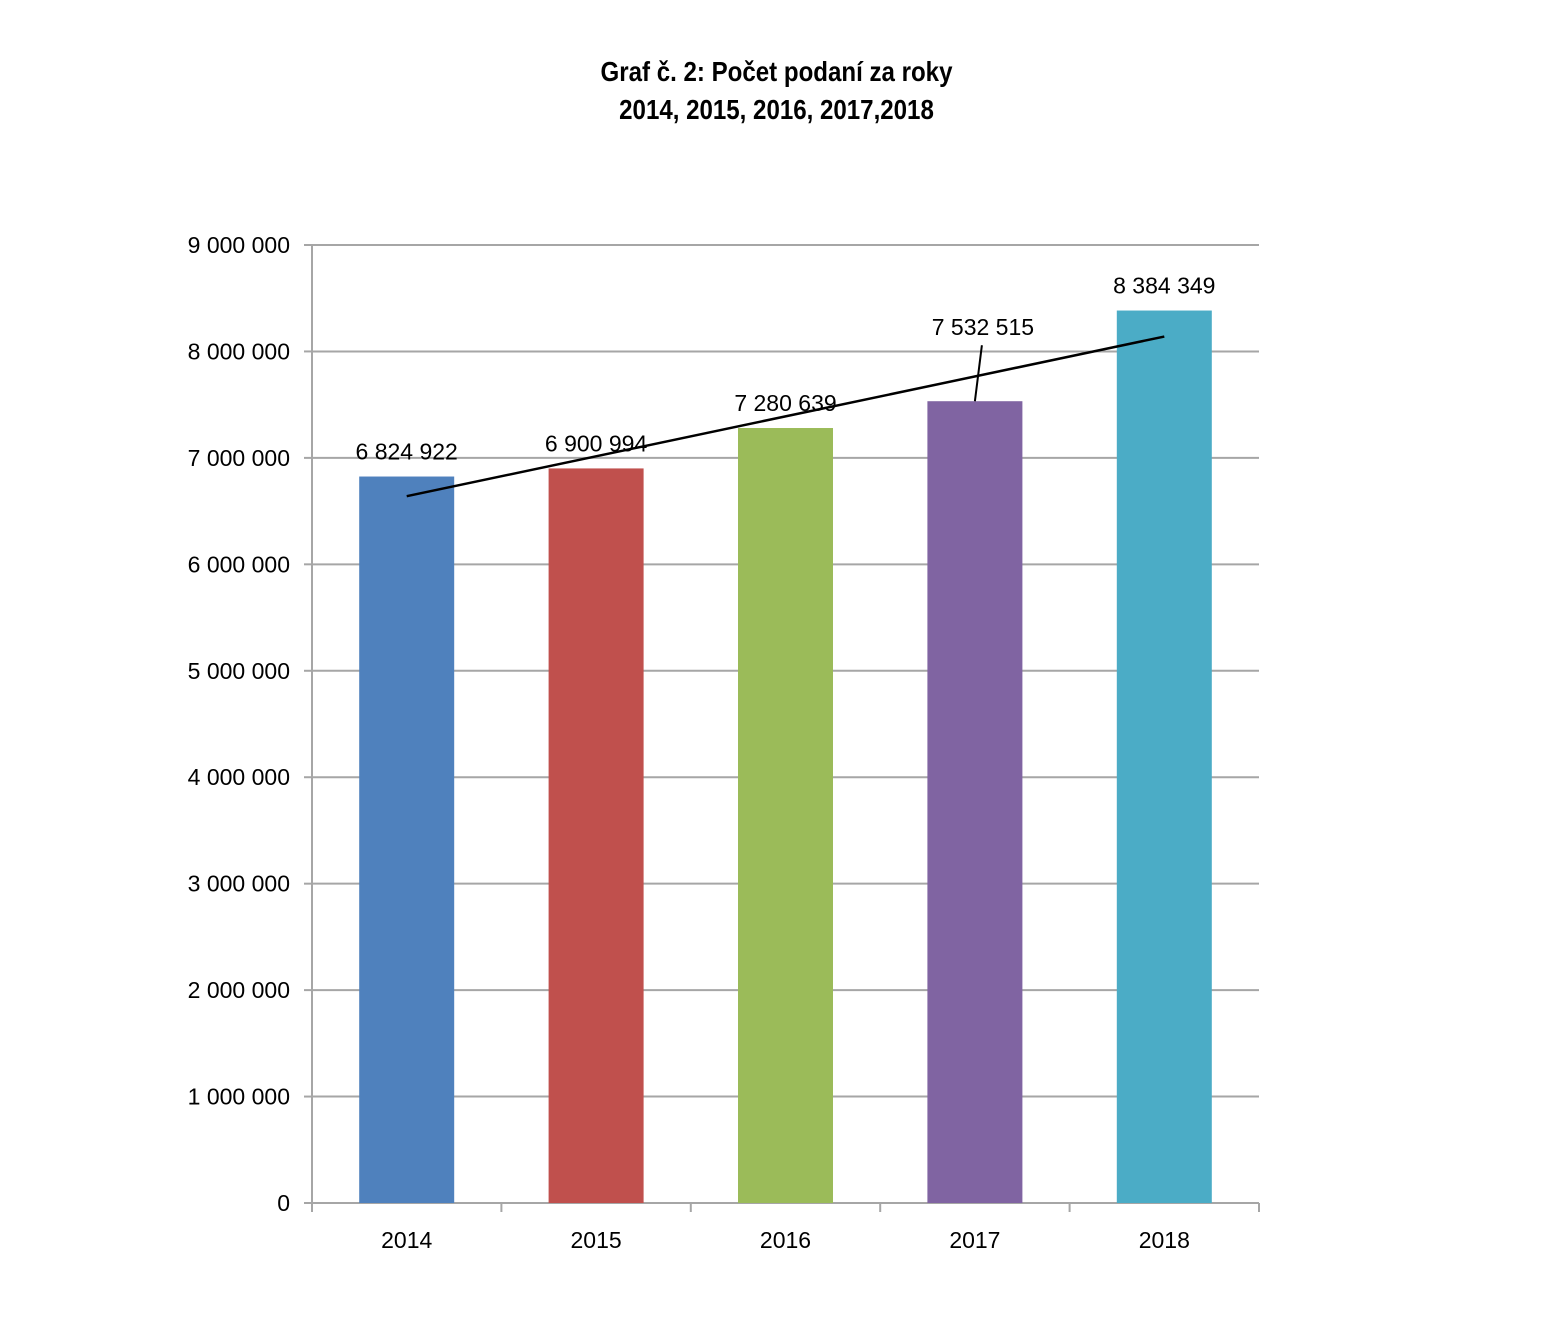 Image resolution: width=1553 pixels, height=1339 pixels. What do you see at coordinates (239, 884) in the screenshot?
I see `y-tick-label-3: 3 000 000` at bounding box center [239, 884].